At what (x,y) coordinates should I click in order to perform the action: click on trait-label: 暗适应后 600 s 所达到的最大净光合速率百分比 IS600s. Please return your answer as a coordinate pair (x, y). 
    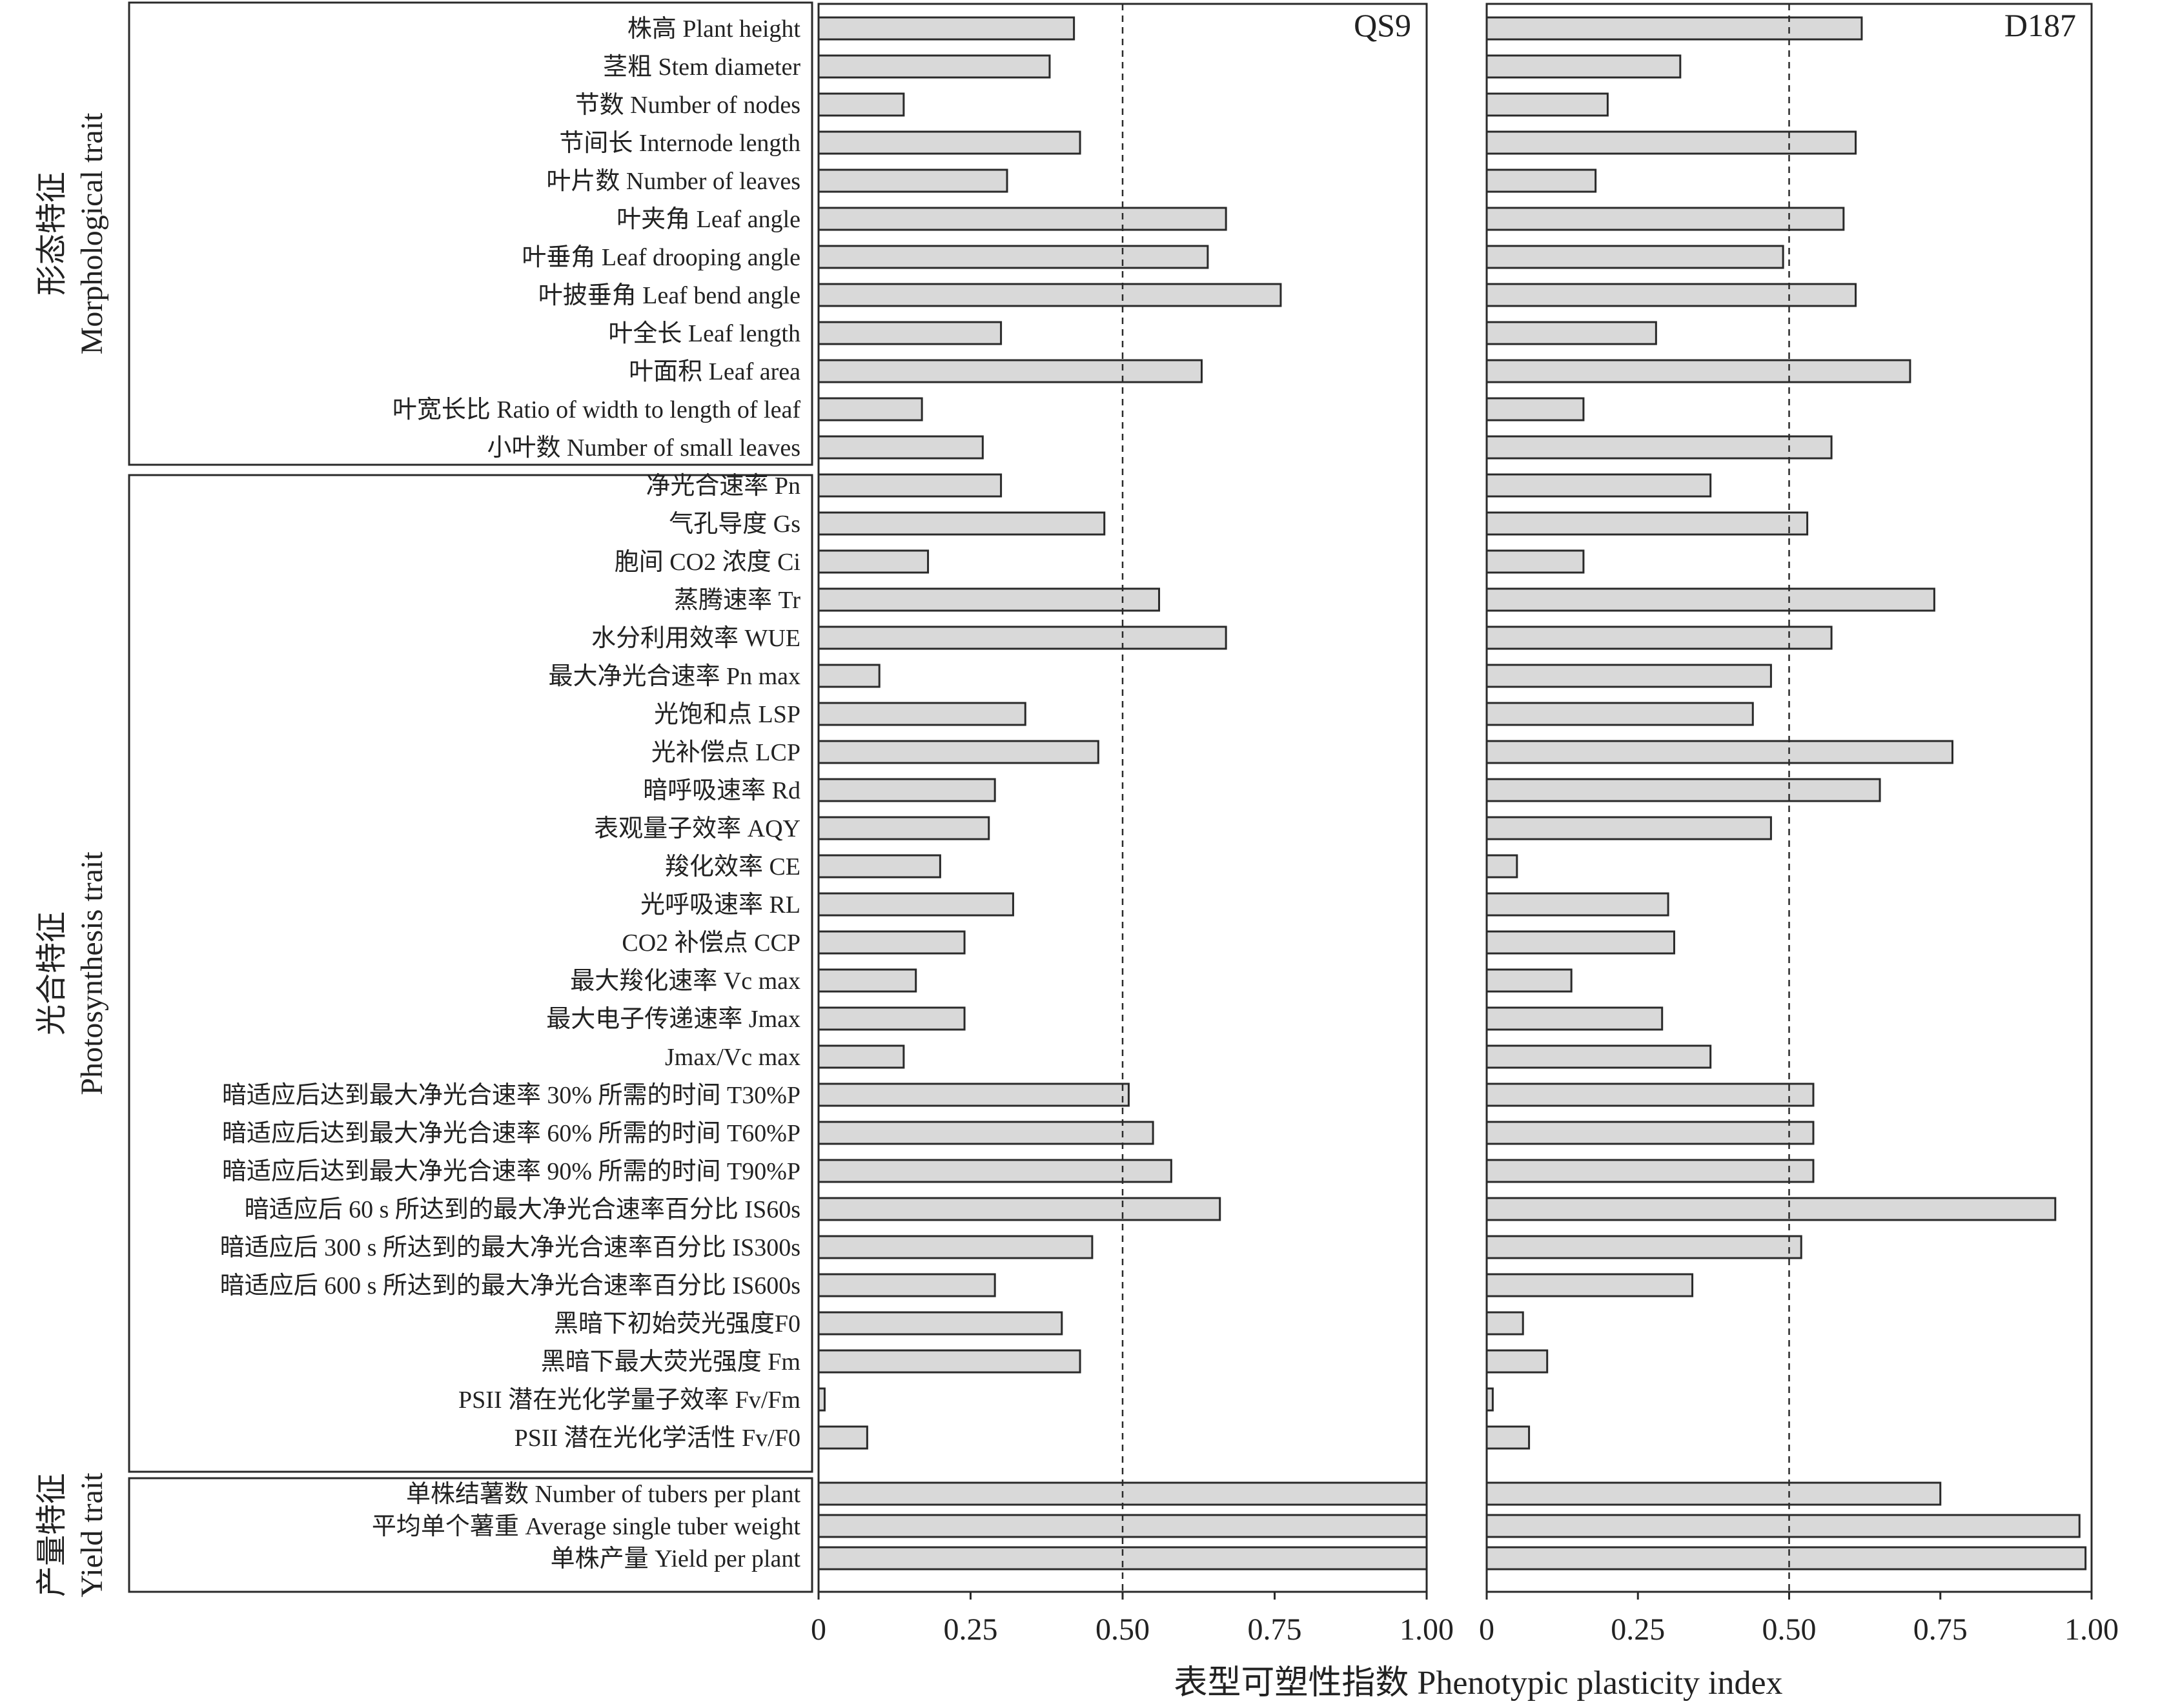
    Looking at the image, I should click on (510, 1285).